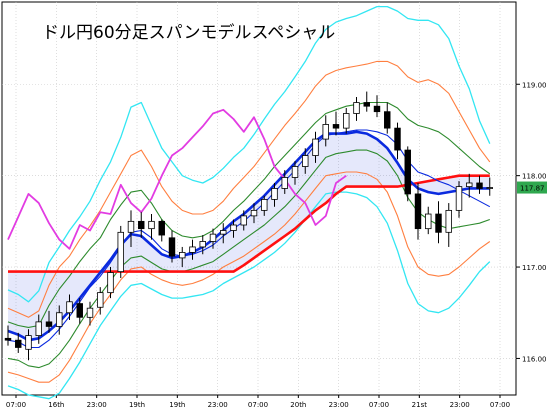  What do you see at coordinates (534, 268) in the screenshot?
I see `y-tick-label: 117.00` at bounding box center [534, 268].